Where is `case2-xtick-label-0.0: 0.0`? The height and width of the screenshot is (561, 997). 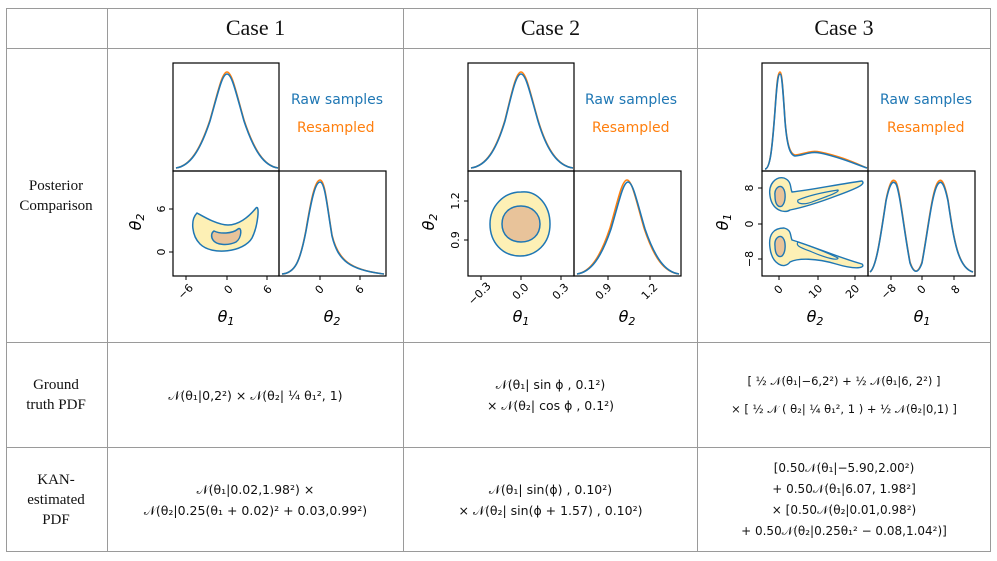 case2-xtick-label-0.0: 0.0 is located at coordinates (521, 292).